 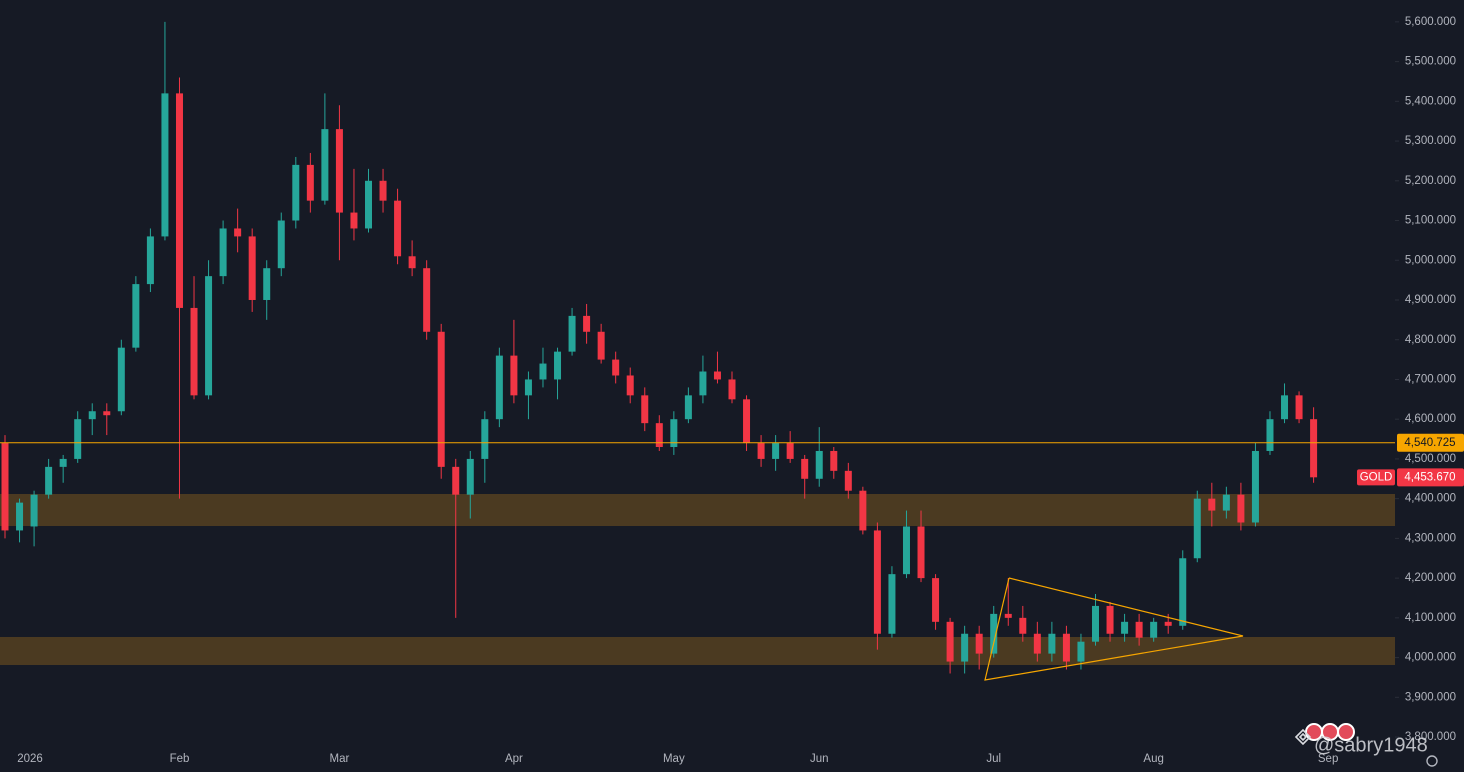 I want to click on y-tick-label: 5,600.000, so click(x=1430, y=22).